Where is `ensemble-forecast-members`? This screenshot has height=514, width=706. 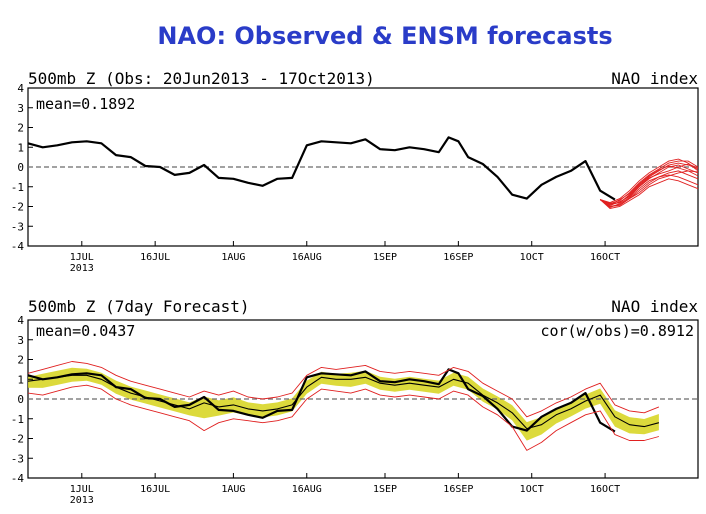 ensemble-forecast-members is located at coordinates (649, 183).